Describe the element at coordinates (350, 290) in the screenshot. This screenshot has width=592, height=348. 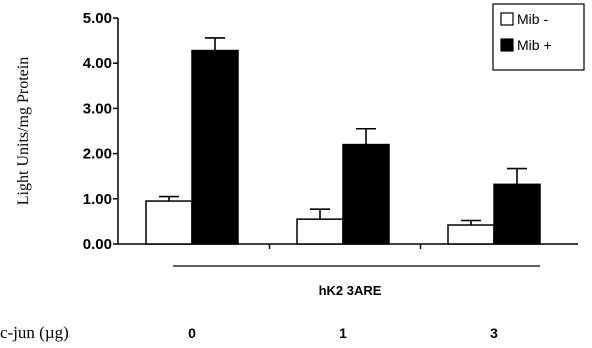
I see `group-label: hK2 3ARE` at that location.